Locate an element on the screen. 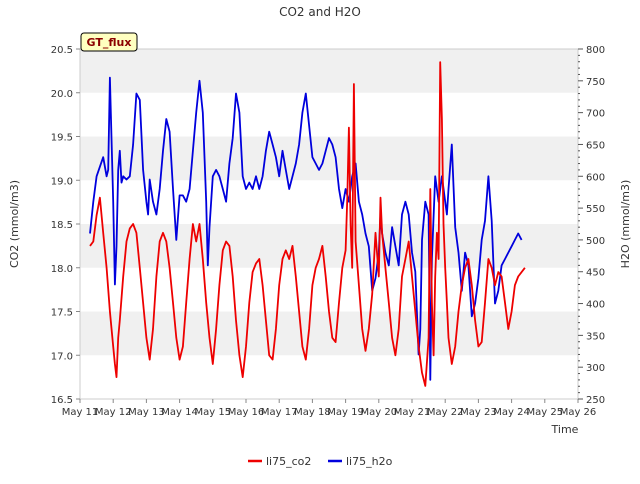 The height and width of the screenshot is (484, 640). x-tick-label: May 14 is located at coordinates (179, 412).